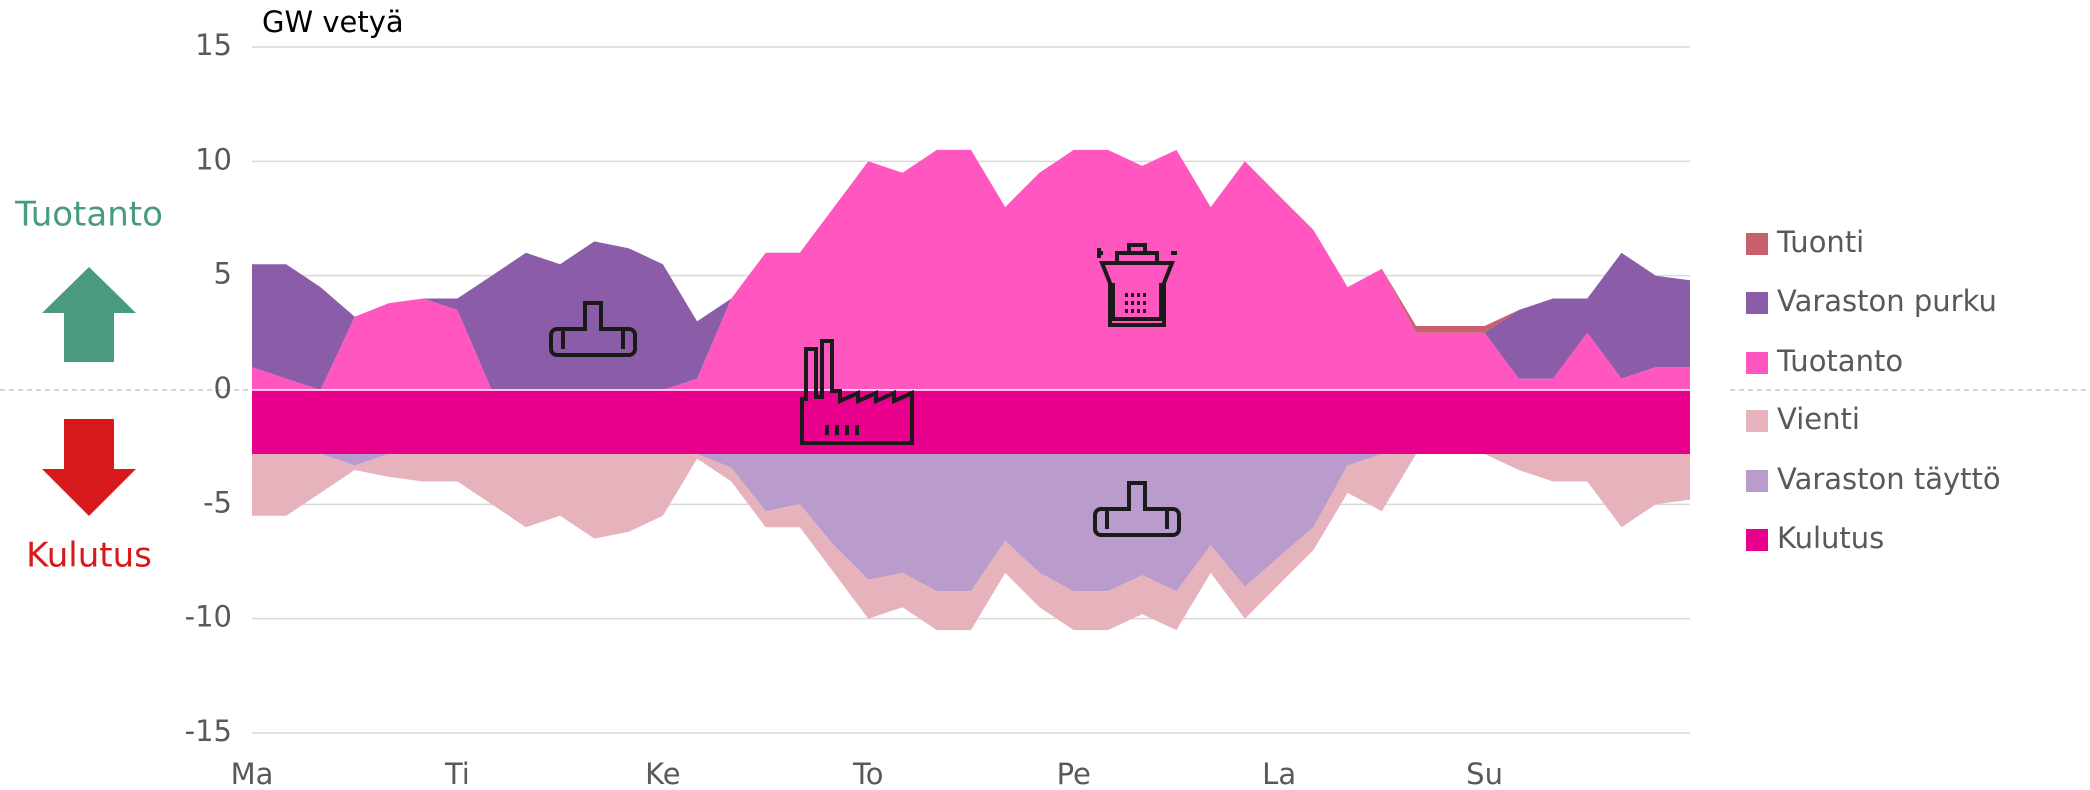  I want to click on x-tick-label: Pe, so click(1074, 773).